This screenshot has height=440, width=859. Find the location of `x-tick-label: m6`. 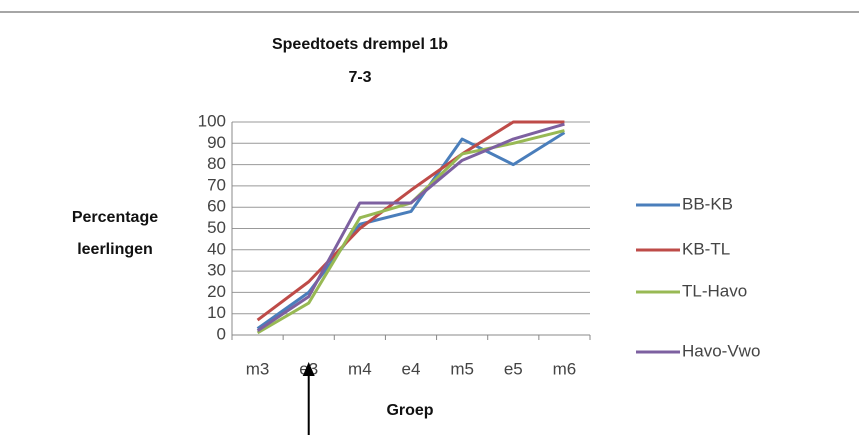

x-tick-label: m6 is located at coordinates (565, 368).